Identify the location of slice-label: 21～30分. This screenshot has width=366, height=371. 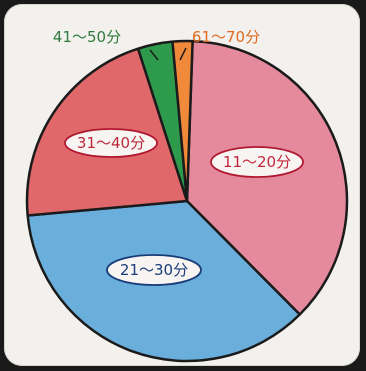
(154, 270).